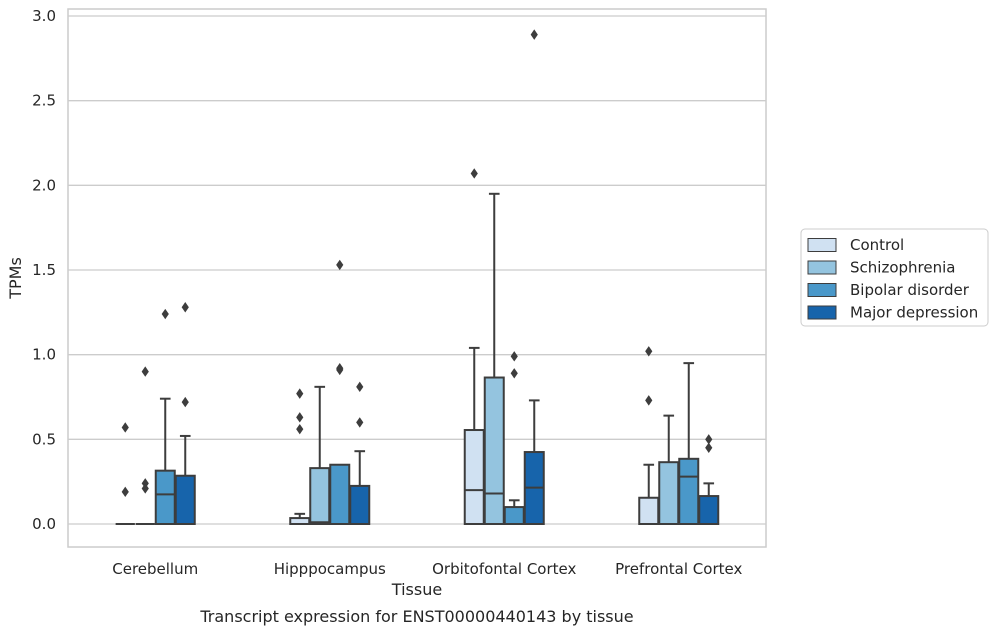  I want to click on y-tick-labels: 0.0 0.5 1.0 1.5 2.0 2.5 3.0, so click(44, 270).